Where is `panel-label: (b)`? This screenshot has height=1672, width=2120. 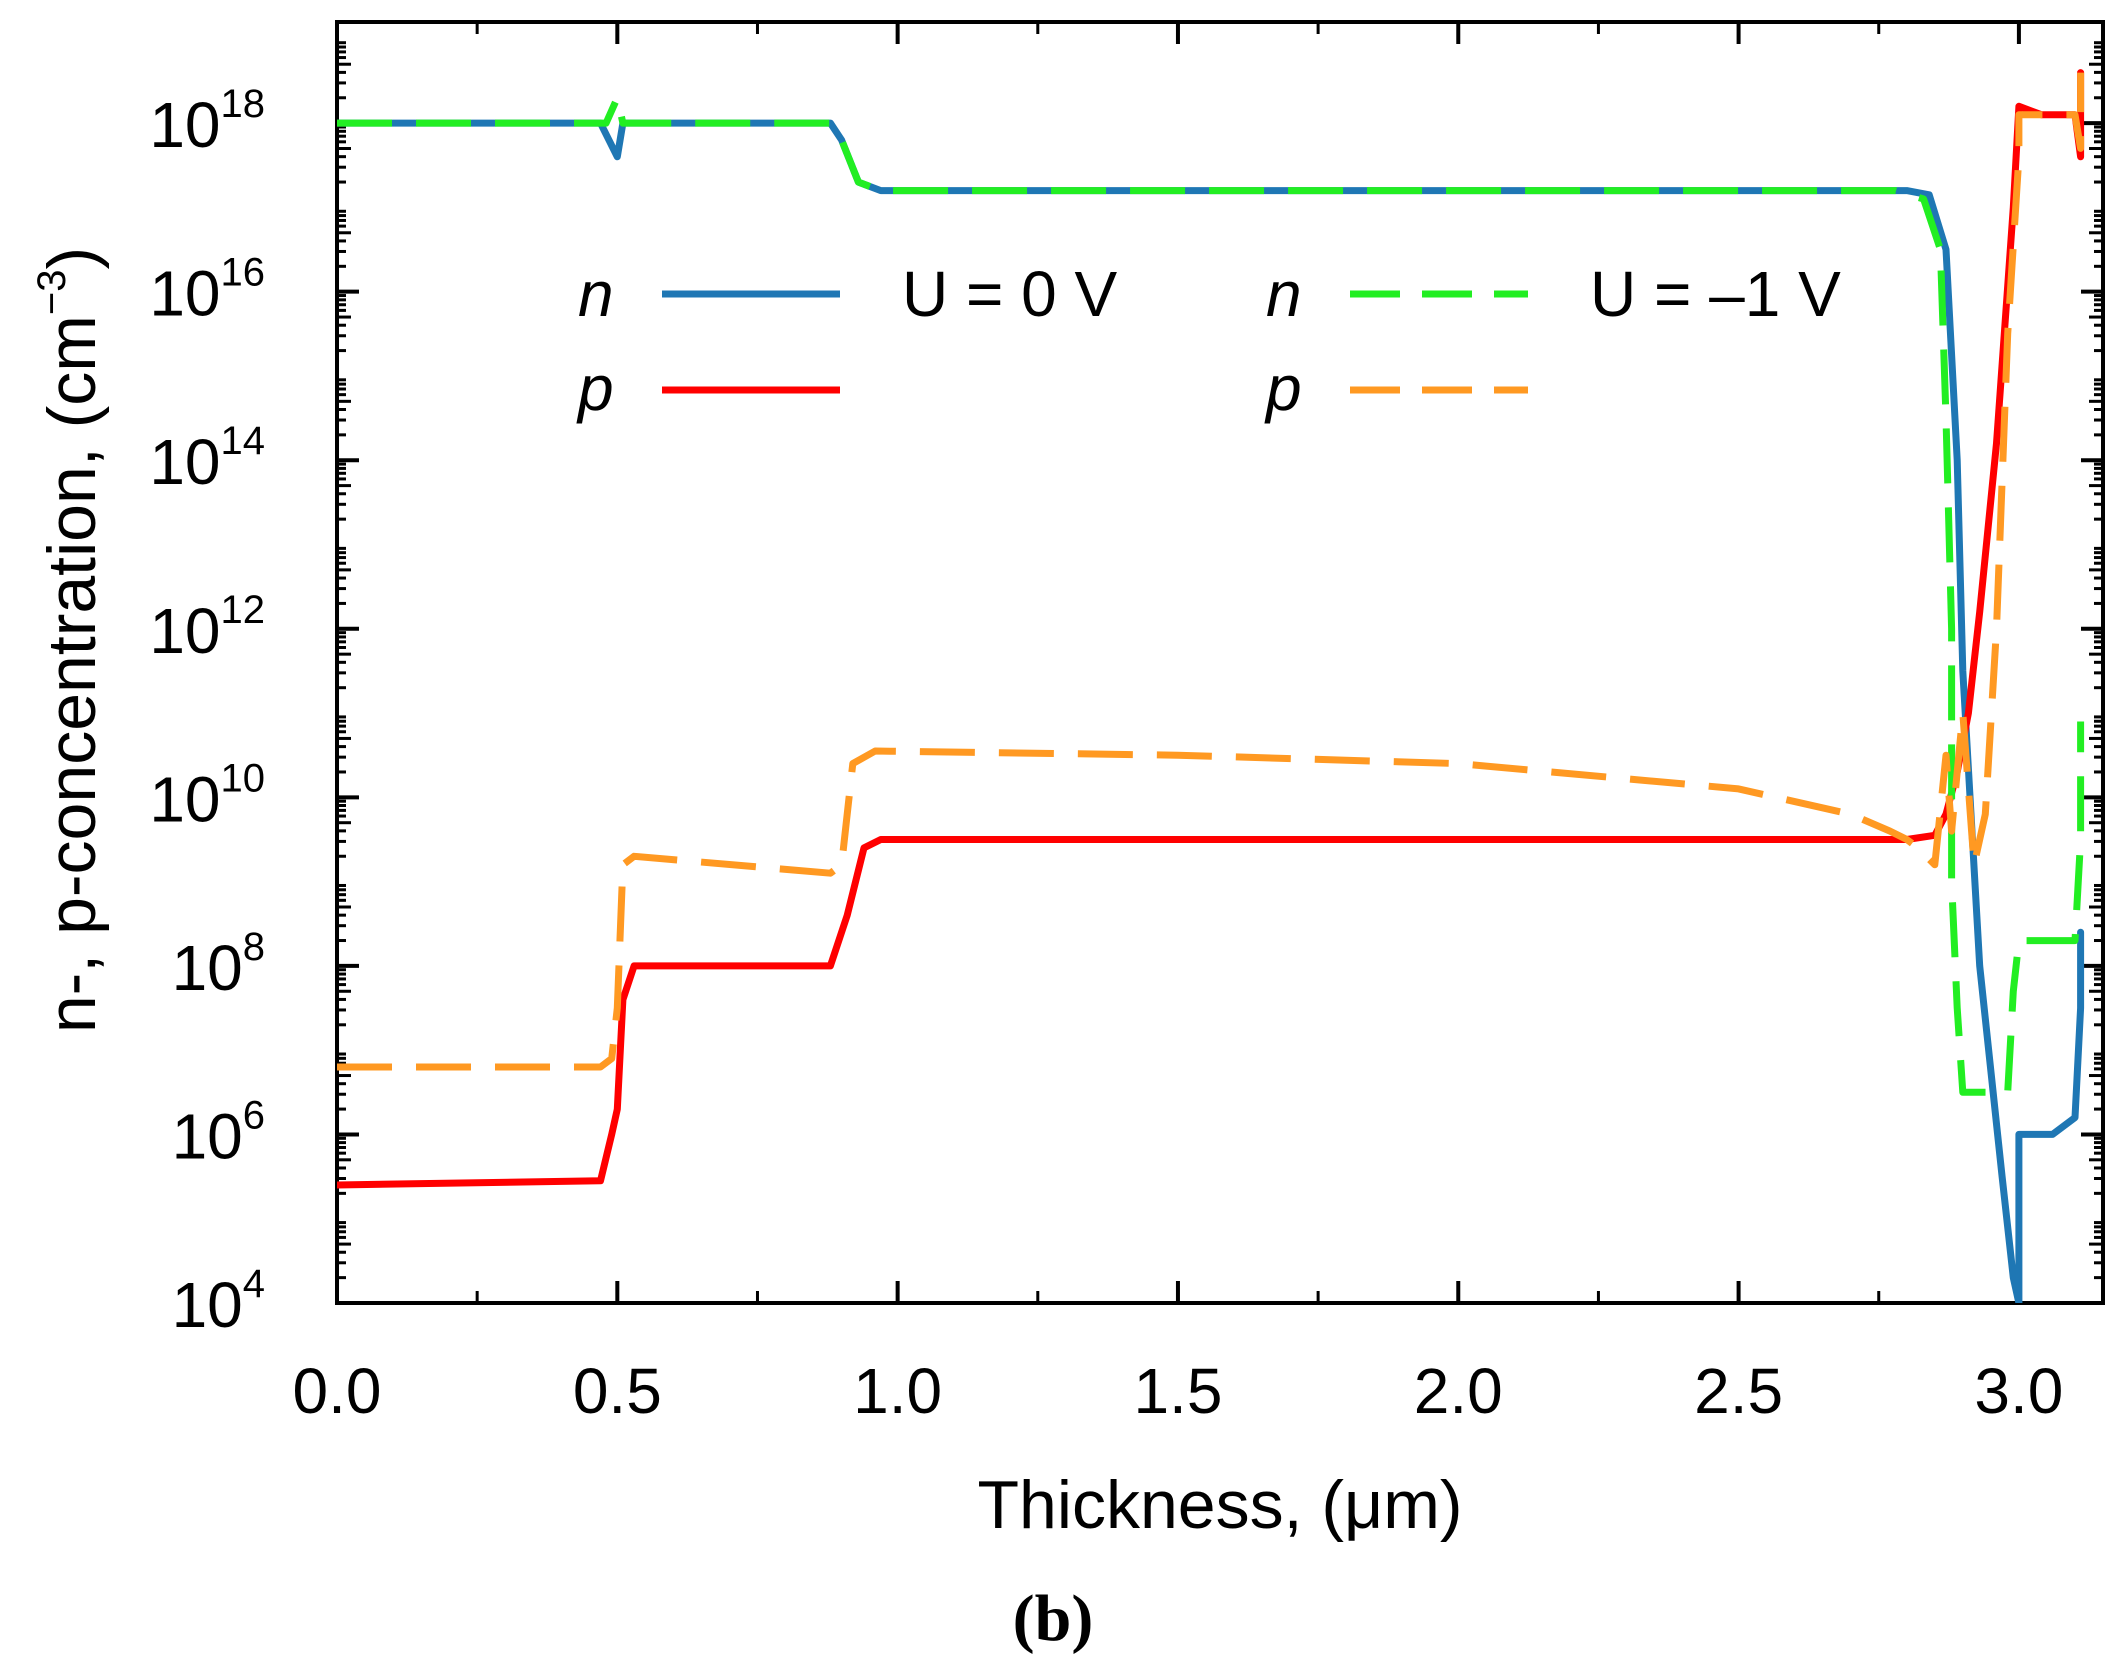 panel-label: (b) is located at coordinates (1053, 1618).